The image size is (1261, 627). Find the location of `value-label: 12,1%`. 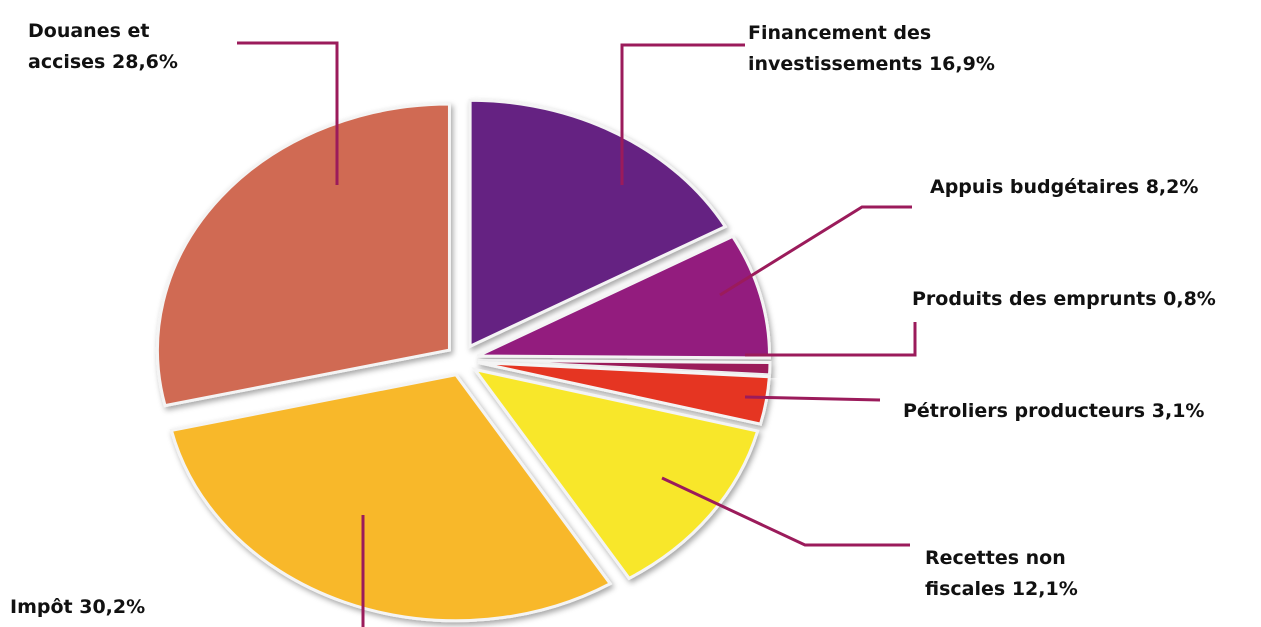

value-label: 12,1% is located at coordinates (1044, 589).